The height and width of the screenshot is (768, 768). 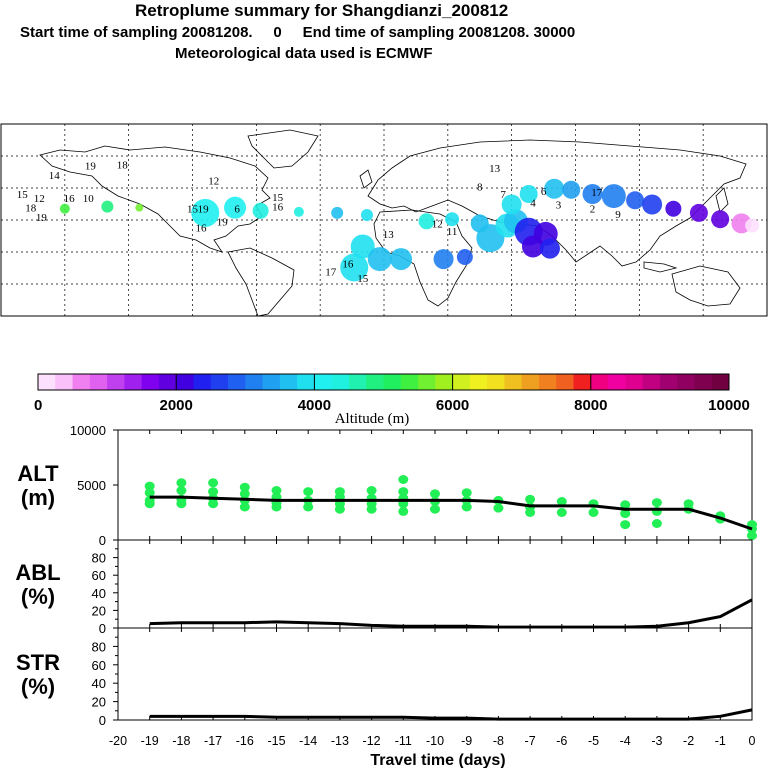 I want to click on colorbar-label: Altitude (m), so click(x=372, y=419).